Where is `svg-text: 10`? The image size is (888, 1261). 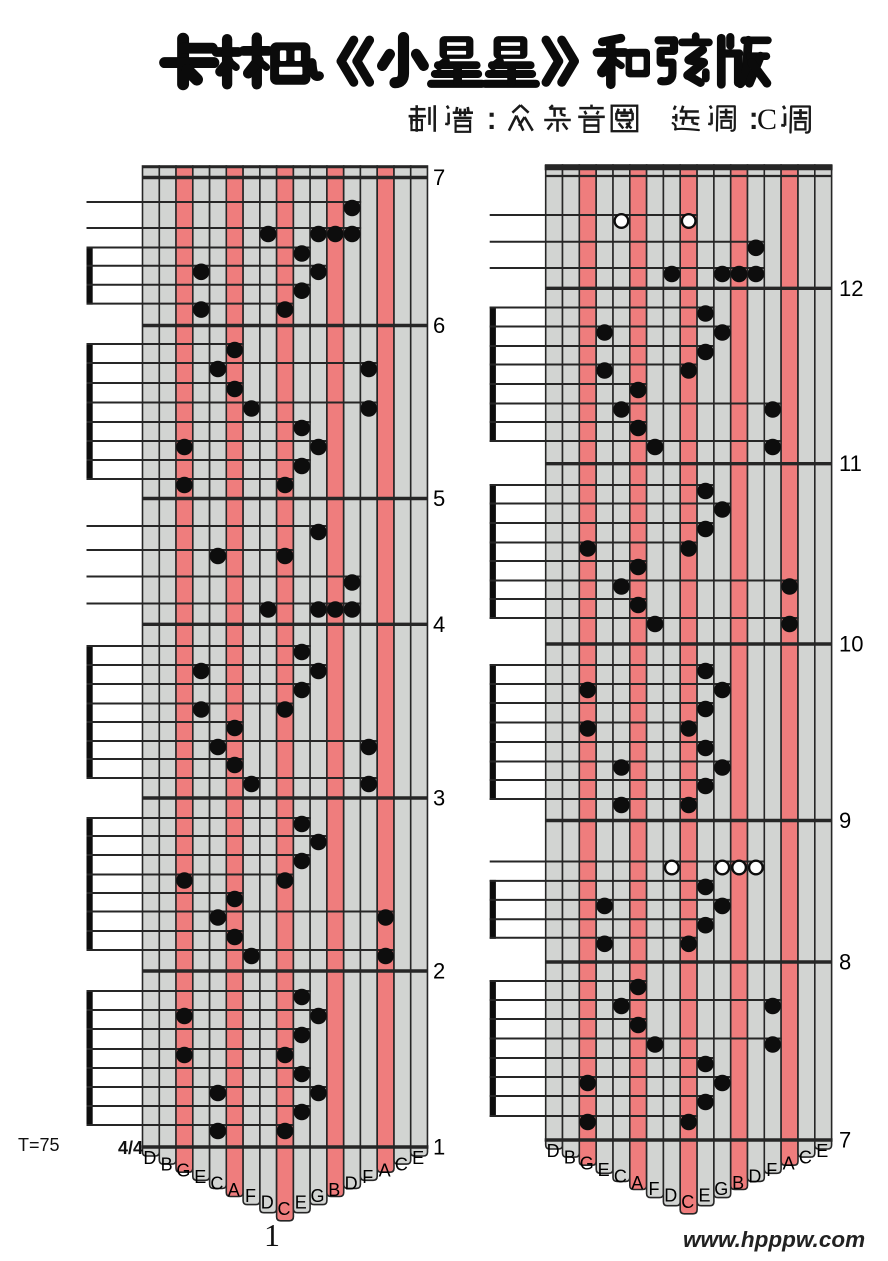 svg-text: 10 is located at coordinates (851, 644).